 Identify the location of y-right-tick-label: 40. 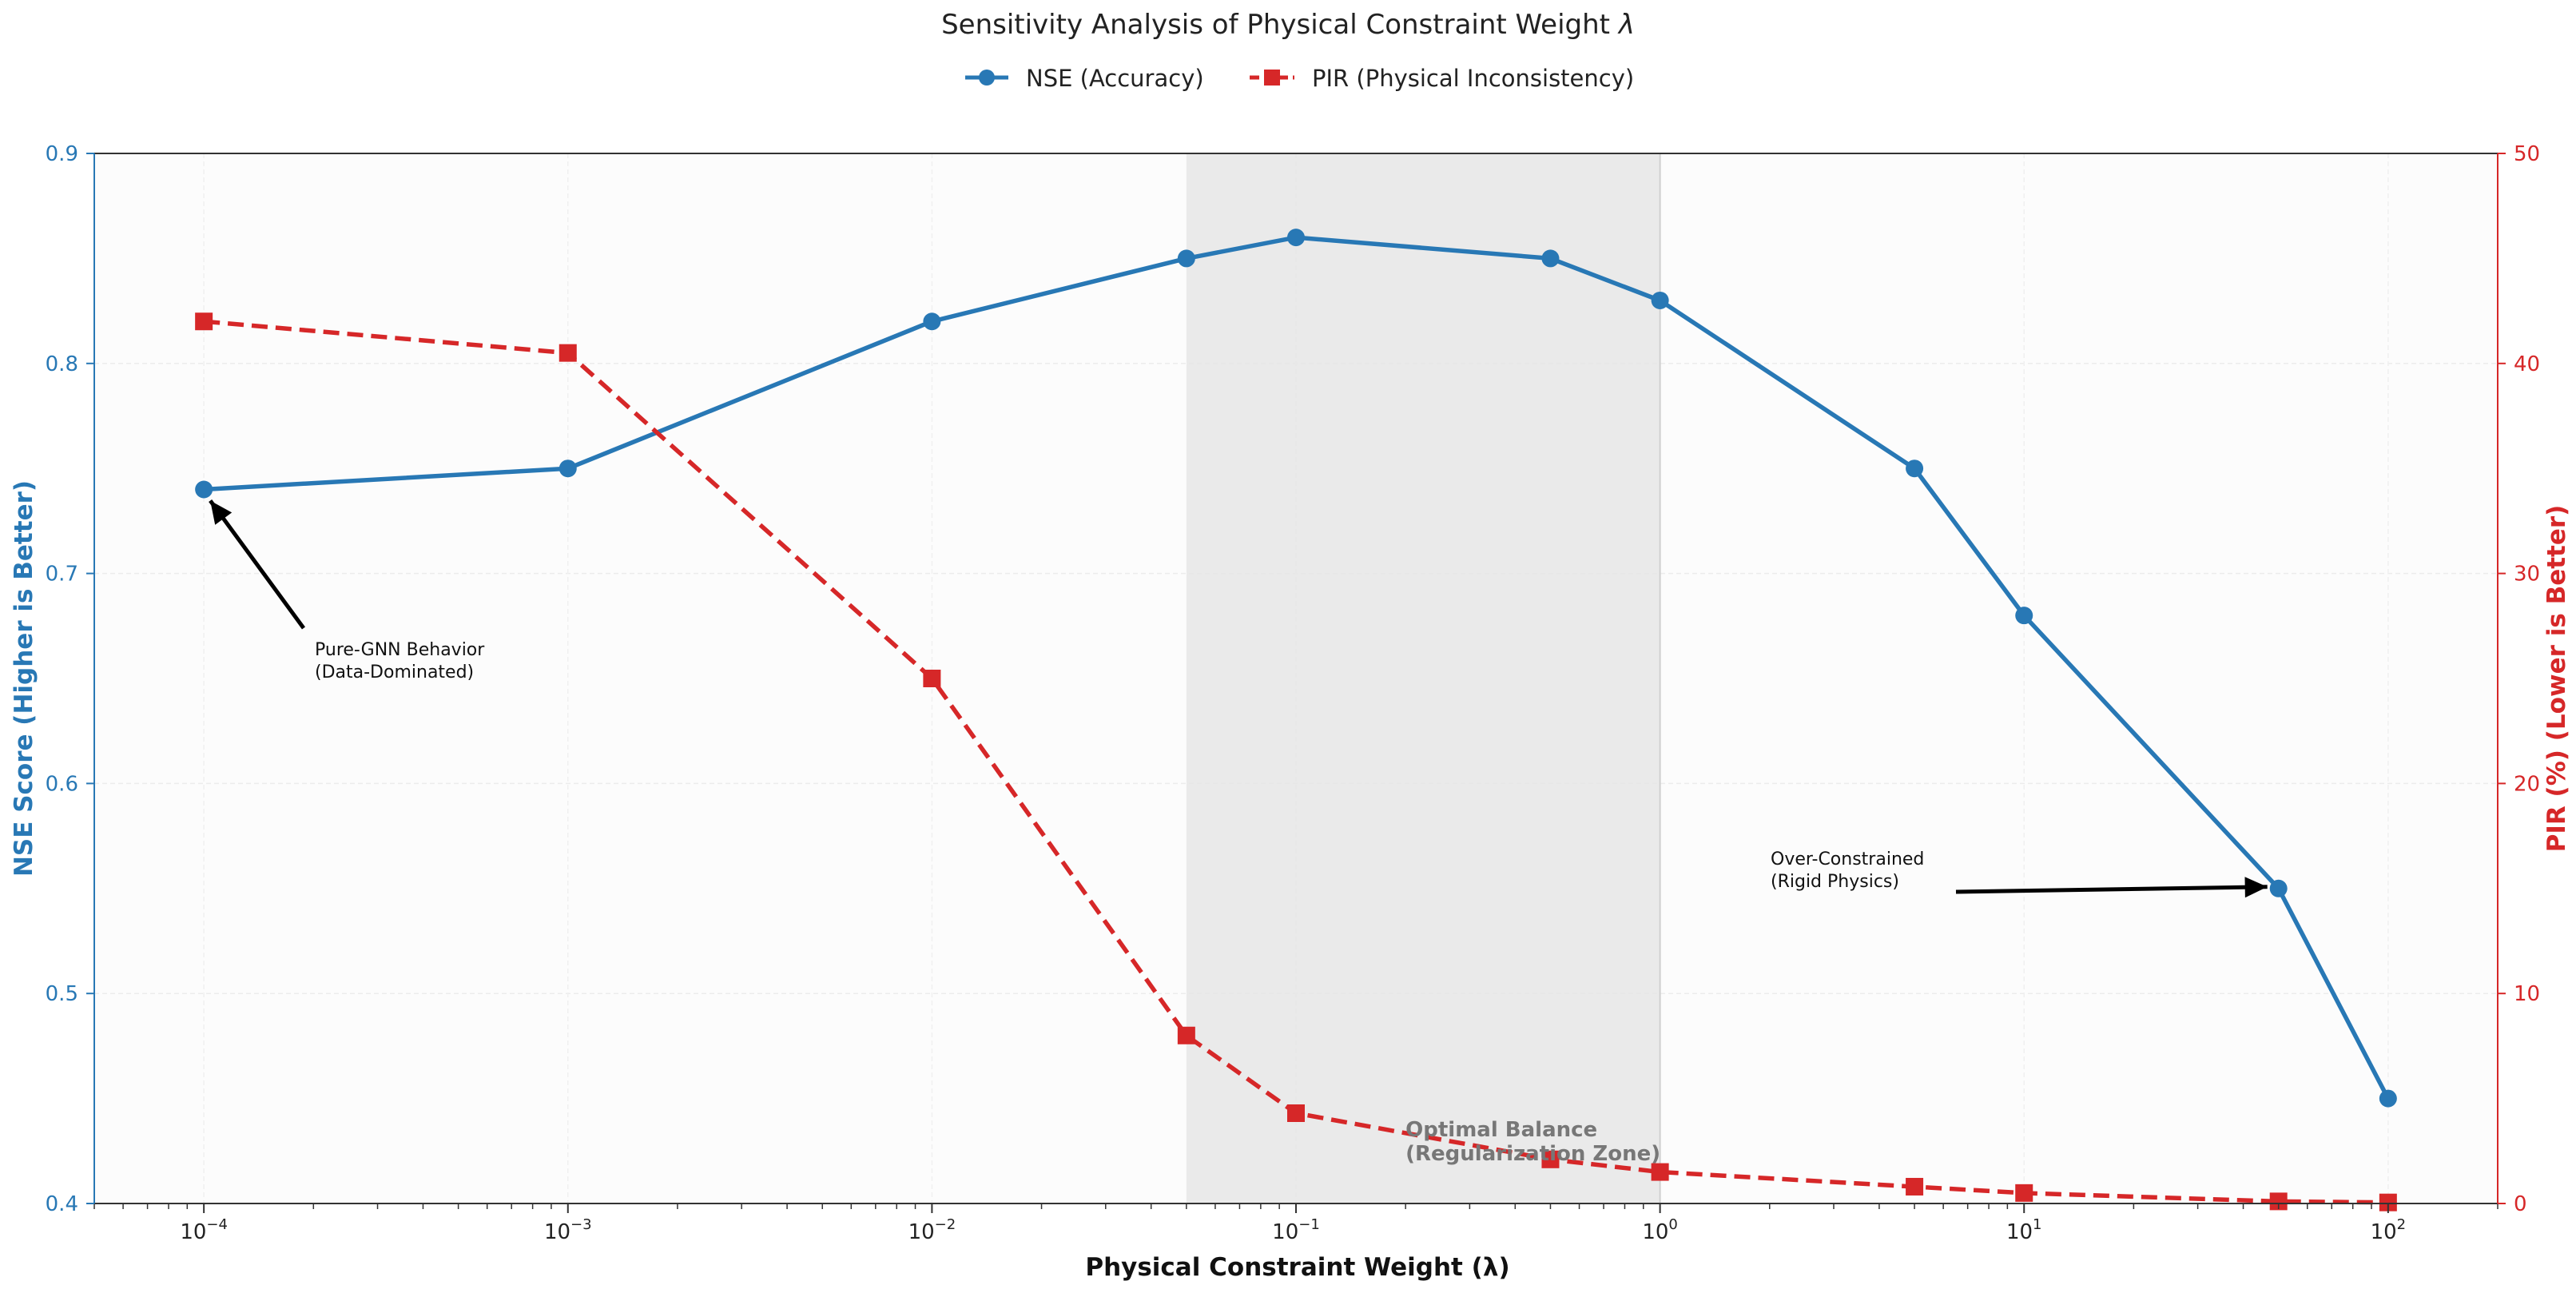
(2527, 364).